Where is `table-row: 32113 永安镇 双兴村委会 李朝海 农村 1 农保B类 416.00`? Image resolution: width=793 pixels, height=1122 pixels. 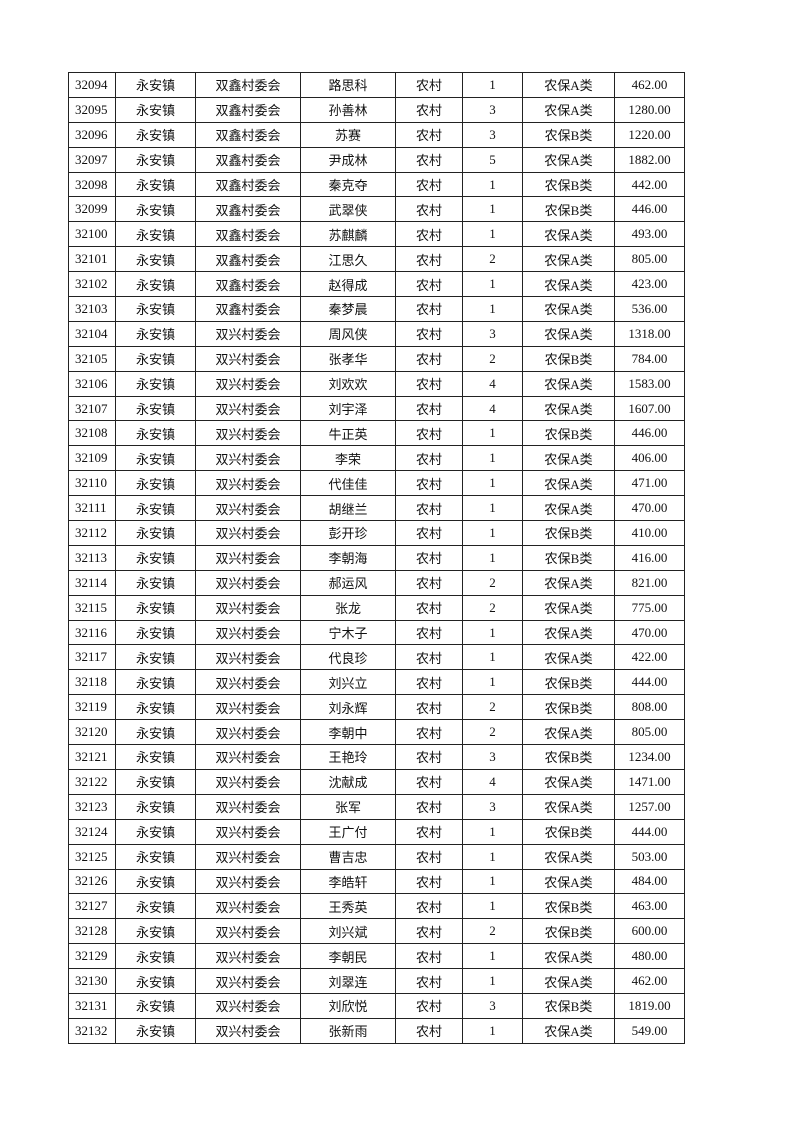
table-row: 32113 永安镇 双兴村委会 李朝海 农村 1 农保B类 416.00 is located at coordinates (376, 557).